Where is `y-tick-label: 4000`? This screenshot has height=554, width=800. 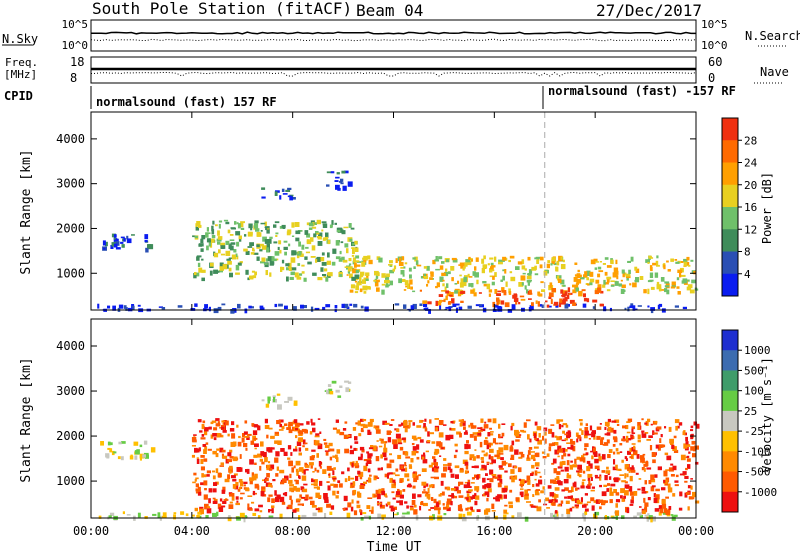
y-tick-label: 4000 is located at coordinates (70, 139).